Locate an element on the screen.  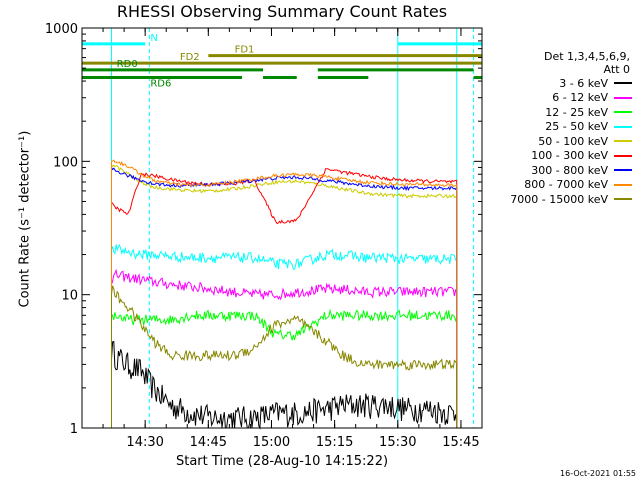
legend-entry-3: 25 - 50 keV is located at coordinates (557, 127).